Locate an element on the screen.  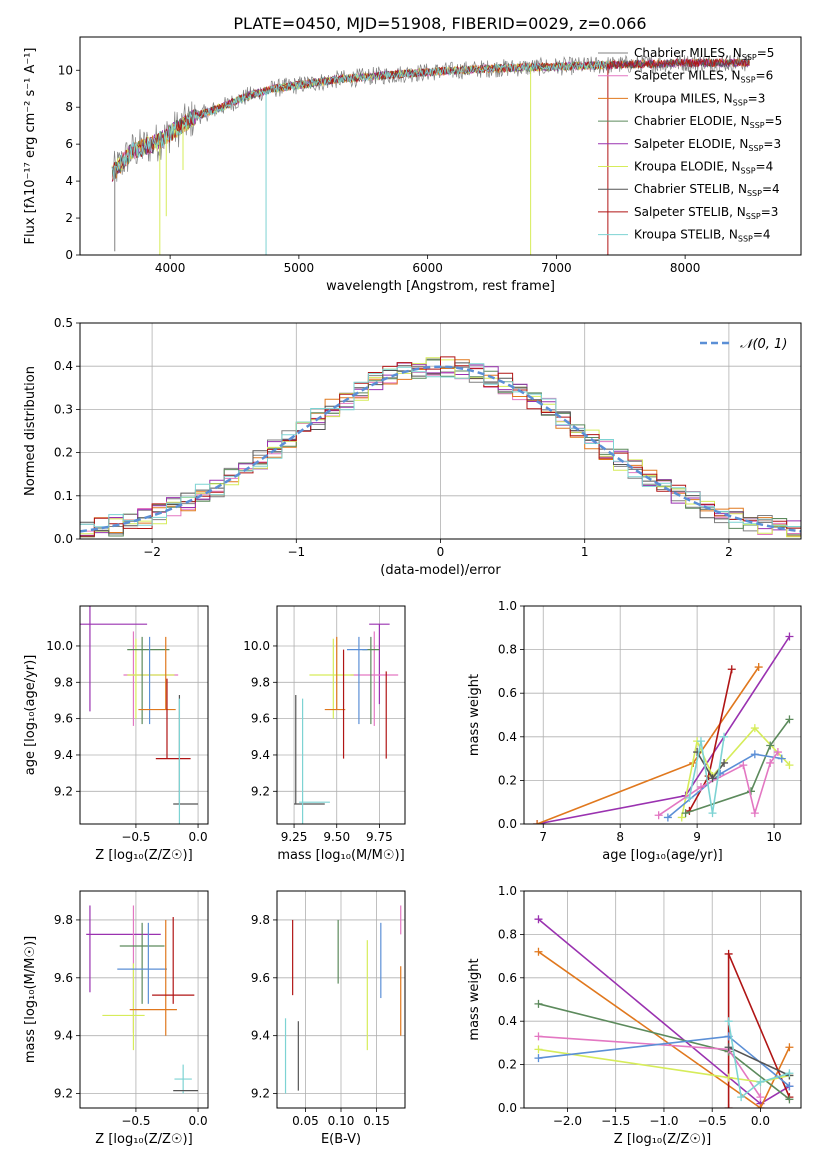
x-tick-label: −2 is located at coordinates (152, 552).